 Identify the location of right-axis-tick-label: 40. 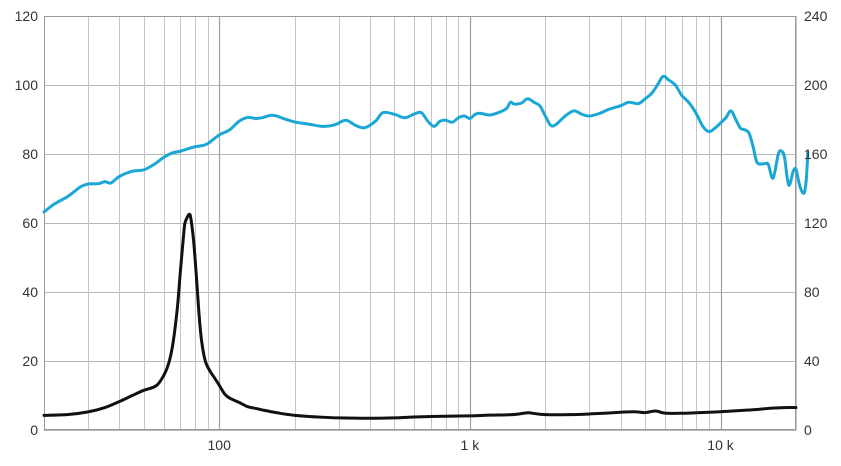
(812, 361).